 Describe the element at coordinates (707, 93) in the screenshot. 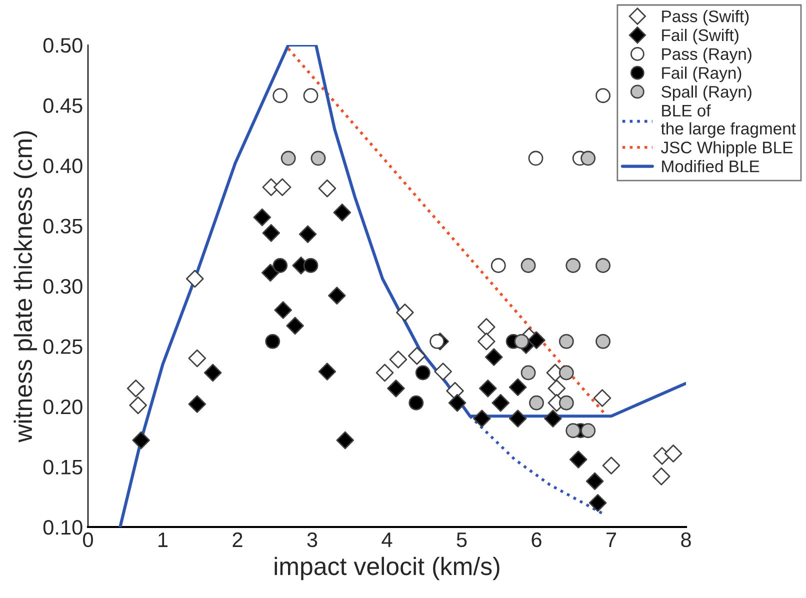

I see `legend-label: Spall (Rayn)` at that location.